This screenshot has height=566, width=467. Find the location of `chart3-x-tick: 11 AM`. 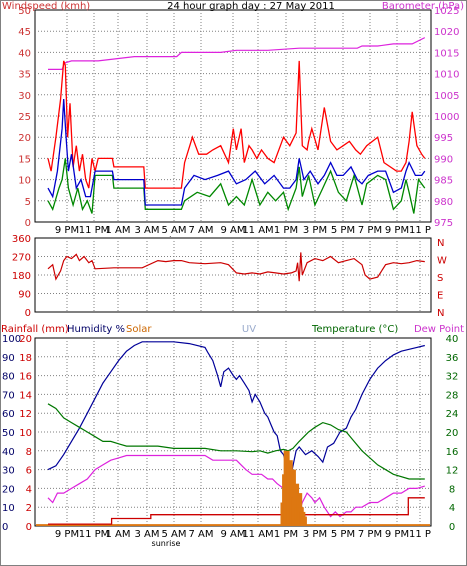

chart3-x-tick: 11 AM is located at coordinates (257, 534).